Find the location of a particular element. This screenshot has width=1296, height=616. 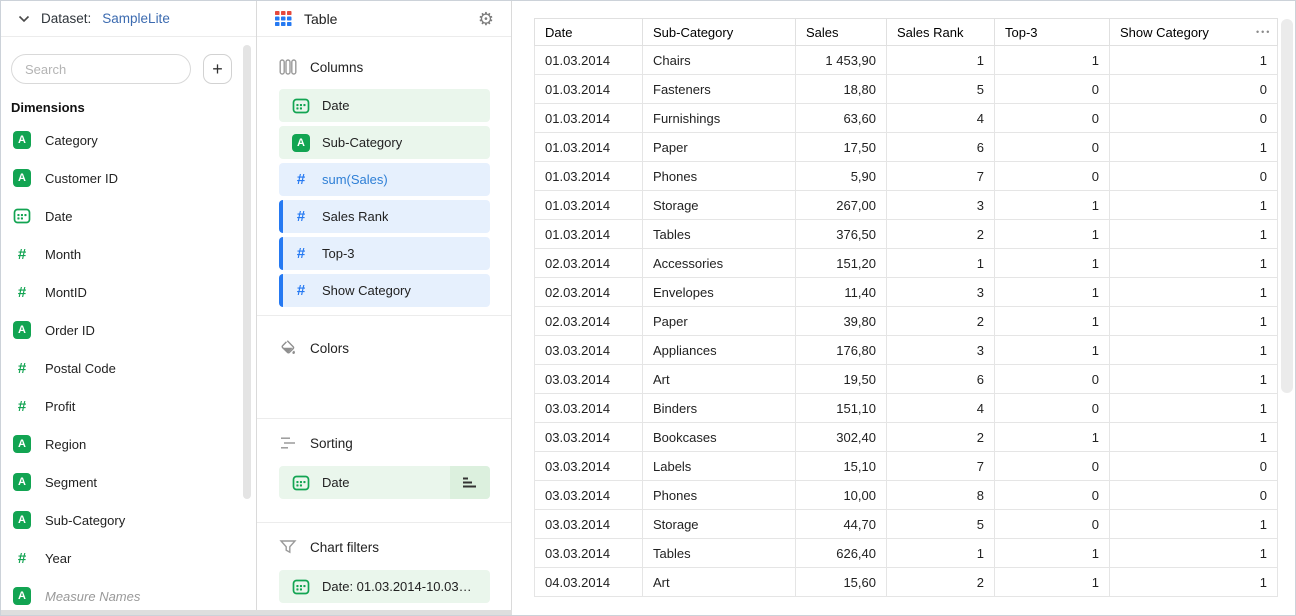

column-header-sales-rank: Sales Rank is located at coordinates (940, 32).